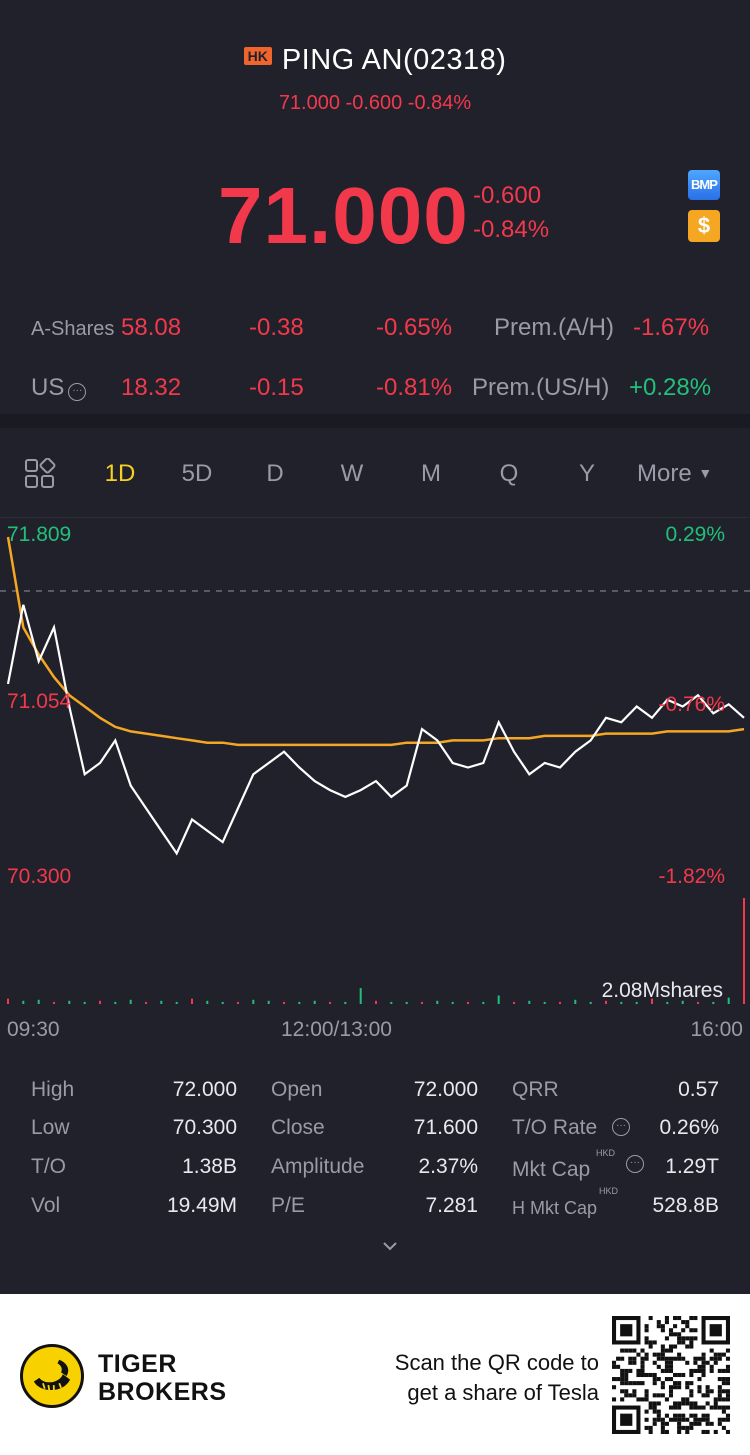 The width and height of the screenshot is (750, 1455). What do you see at coordinates (394, 60) in the screenshot?
I see `stock-title: PING AN(02318)` at bounding box center [394, 60].